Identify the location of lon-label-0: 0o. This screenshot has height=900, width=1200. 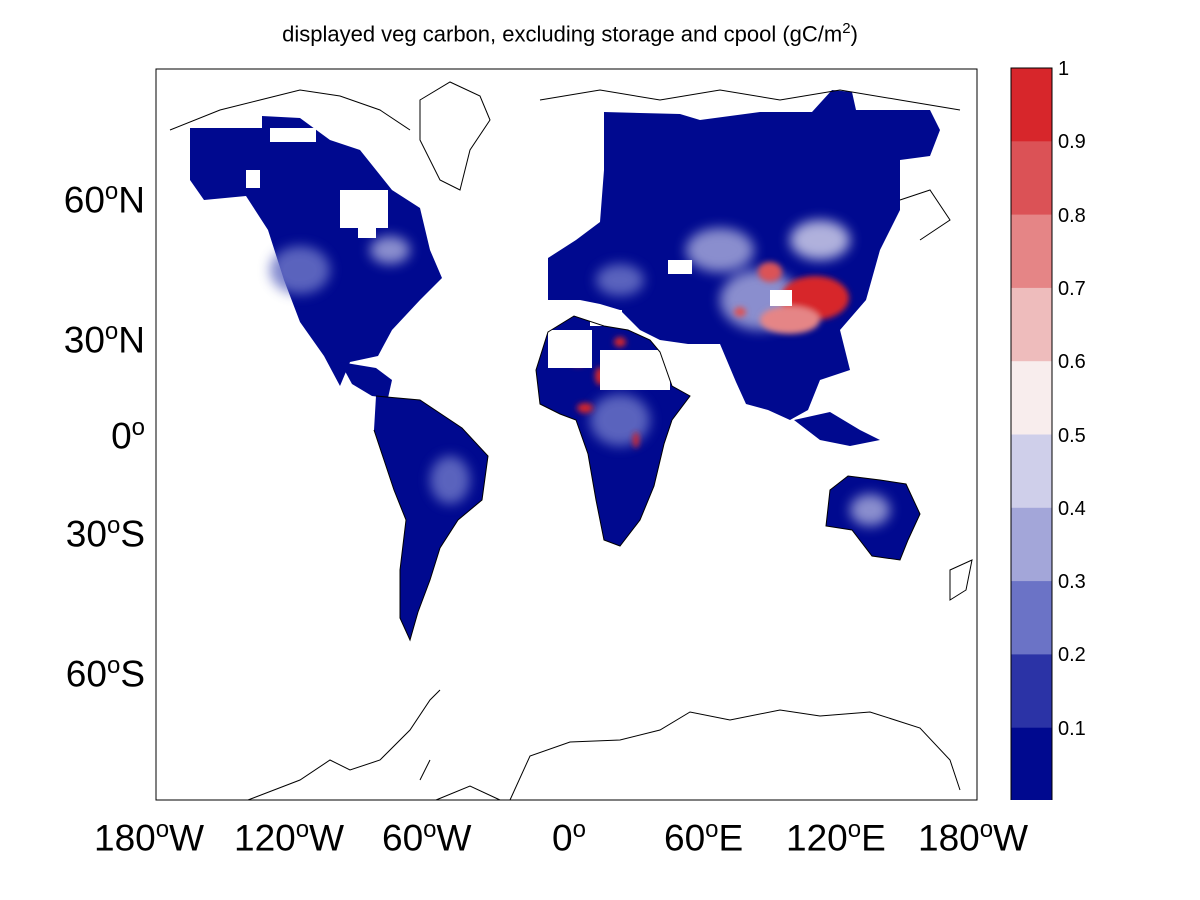
(569, 837).